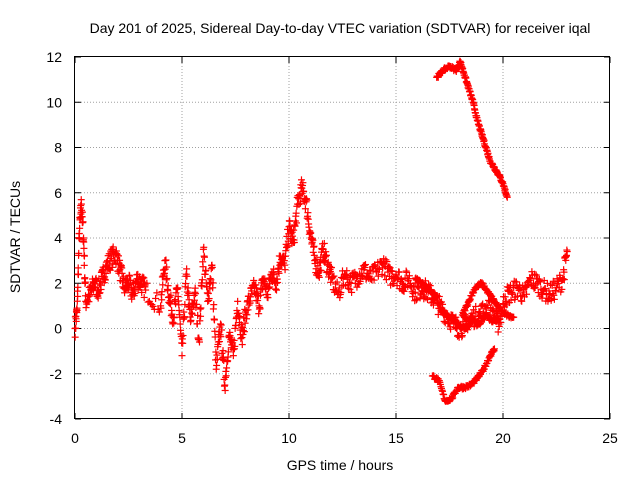 This screenshot has width=640, height=480. Describe the element at coordinates (56, 374) in the screenshot. I see `y-tick-label: -2` at that location.